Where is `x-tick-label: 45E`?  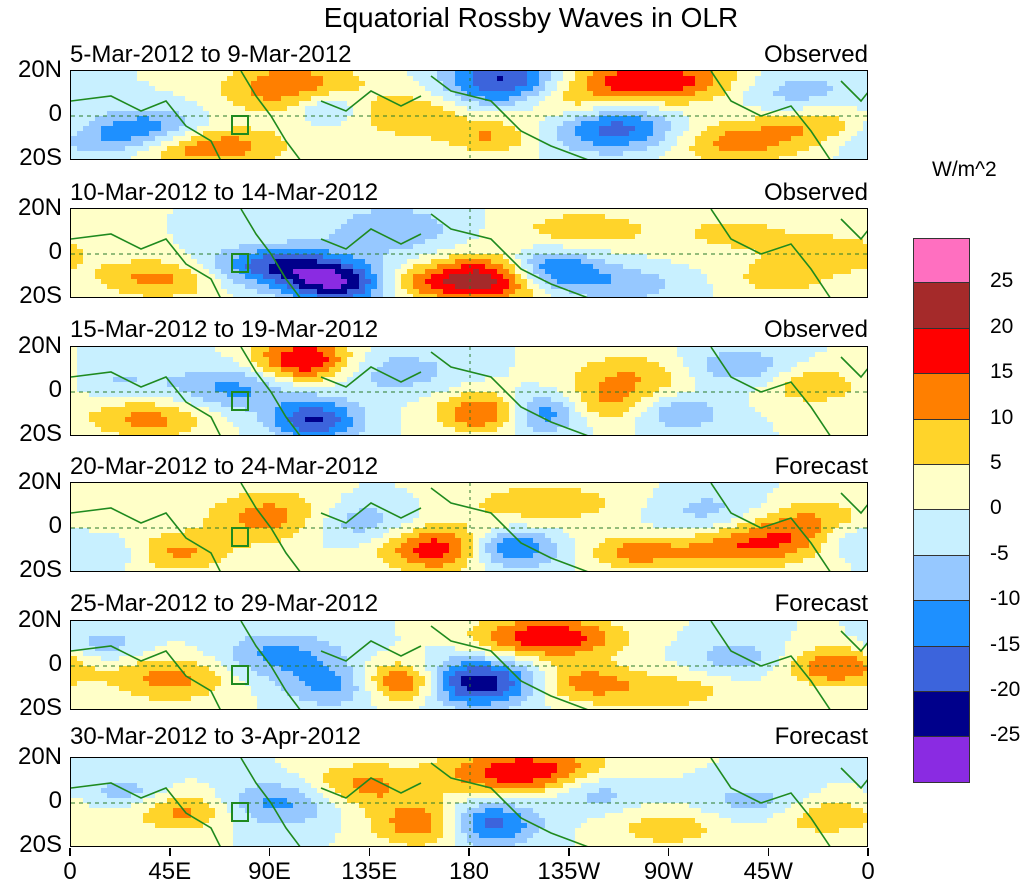 x-tick-label: 45E is located at coordinates (170, 871).